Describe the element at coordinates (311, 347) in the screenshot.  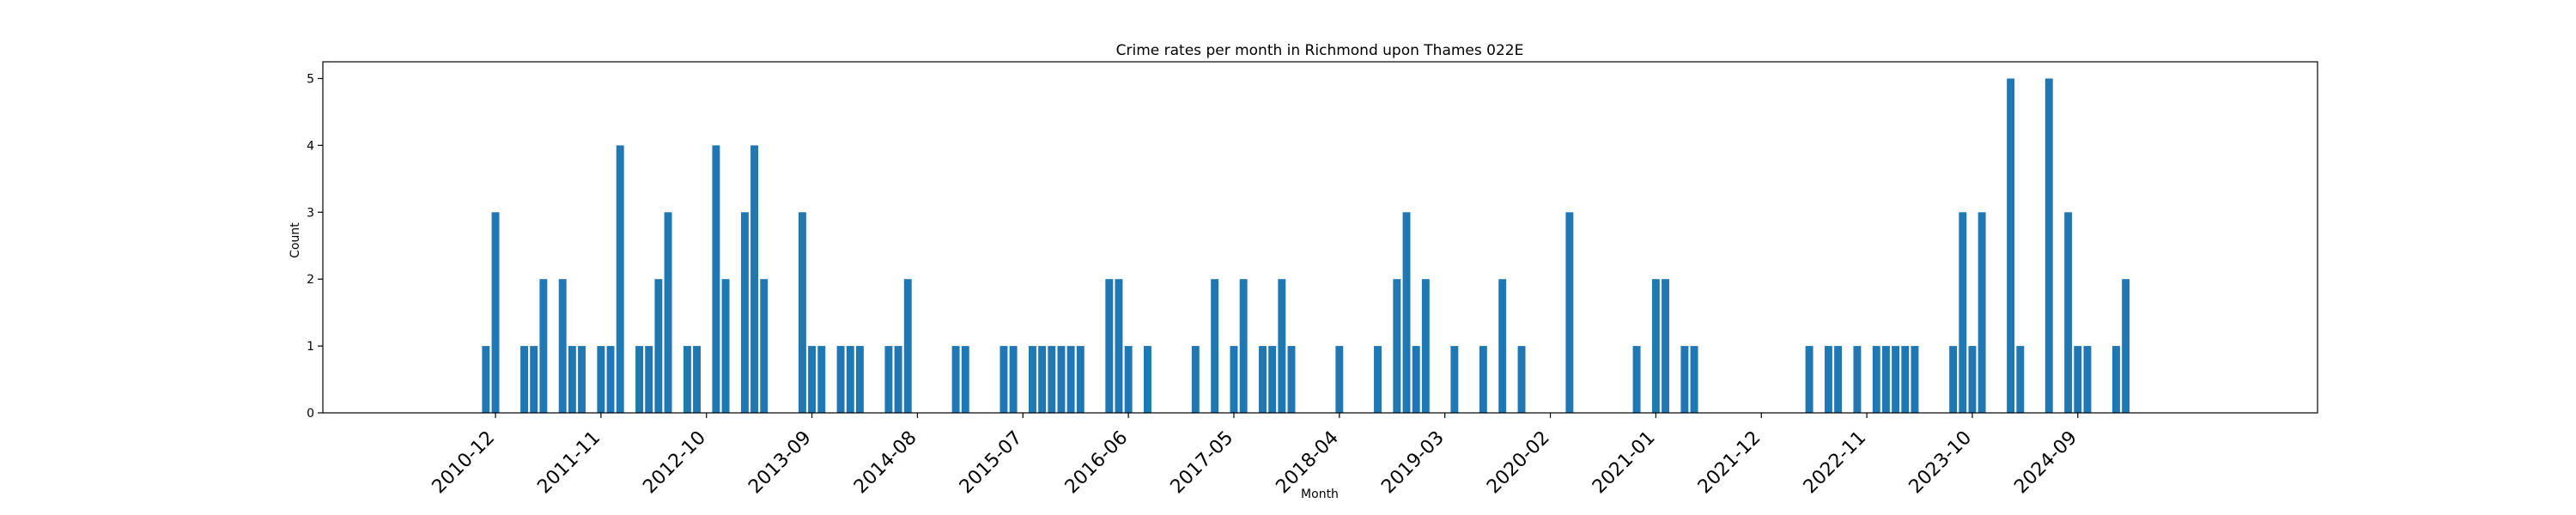
I see `y-tick-label: 1` at that location.